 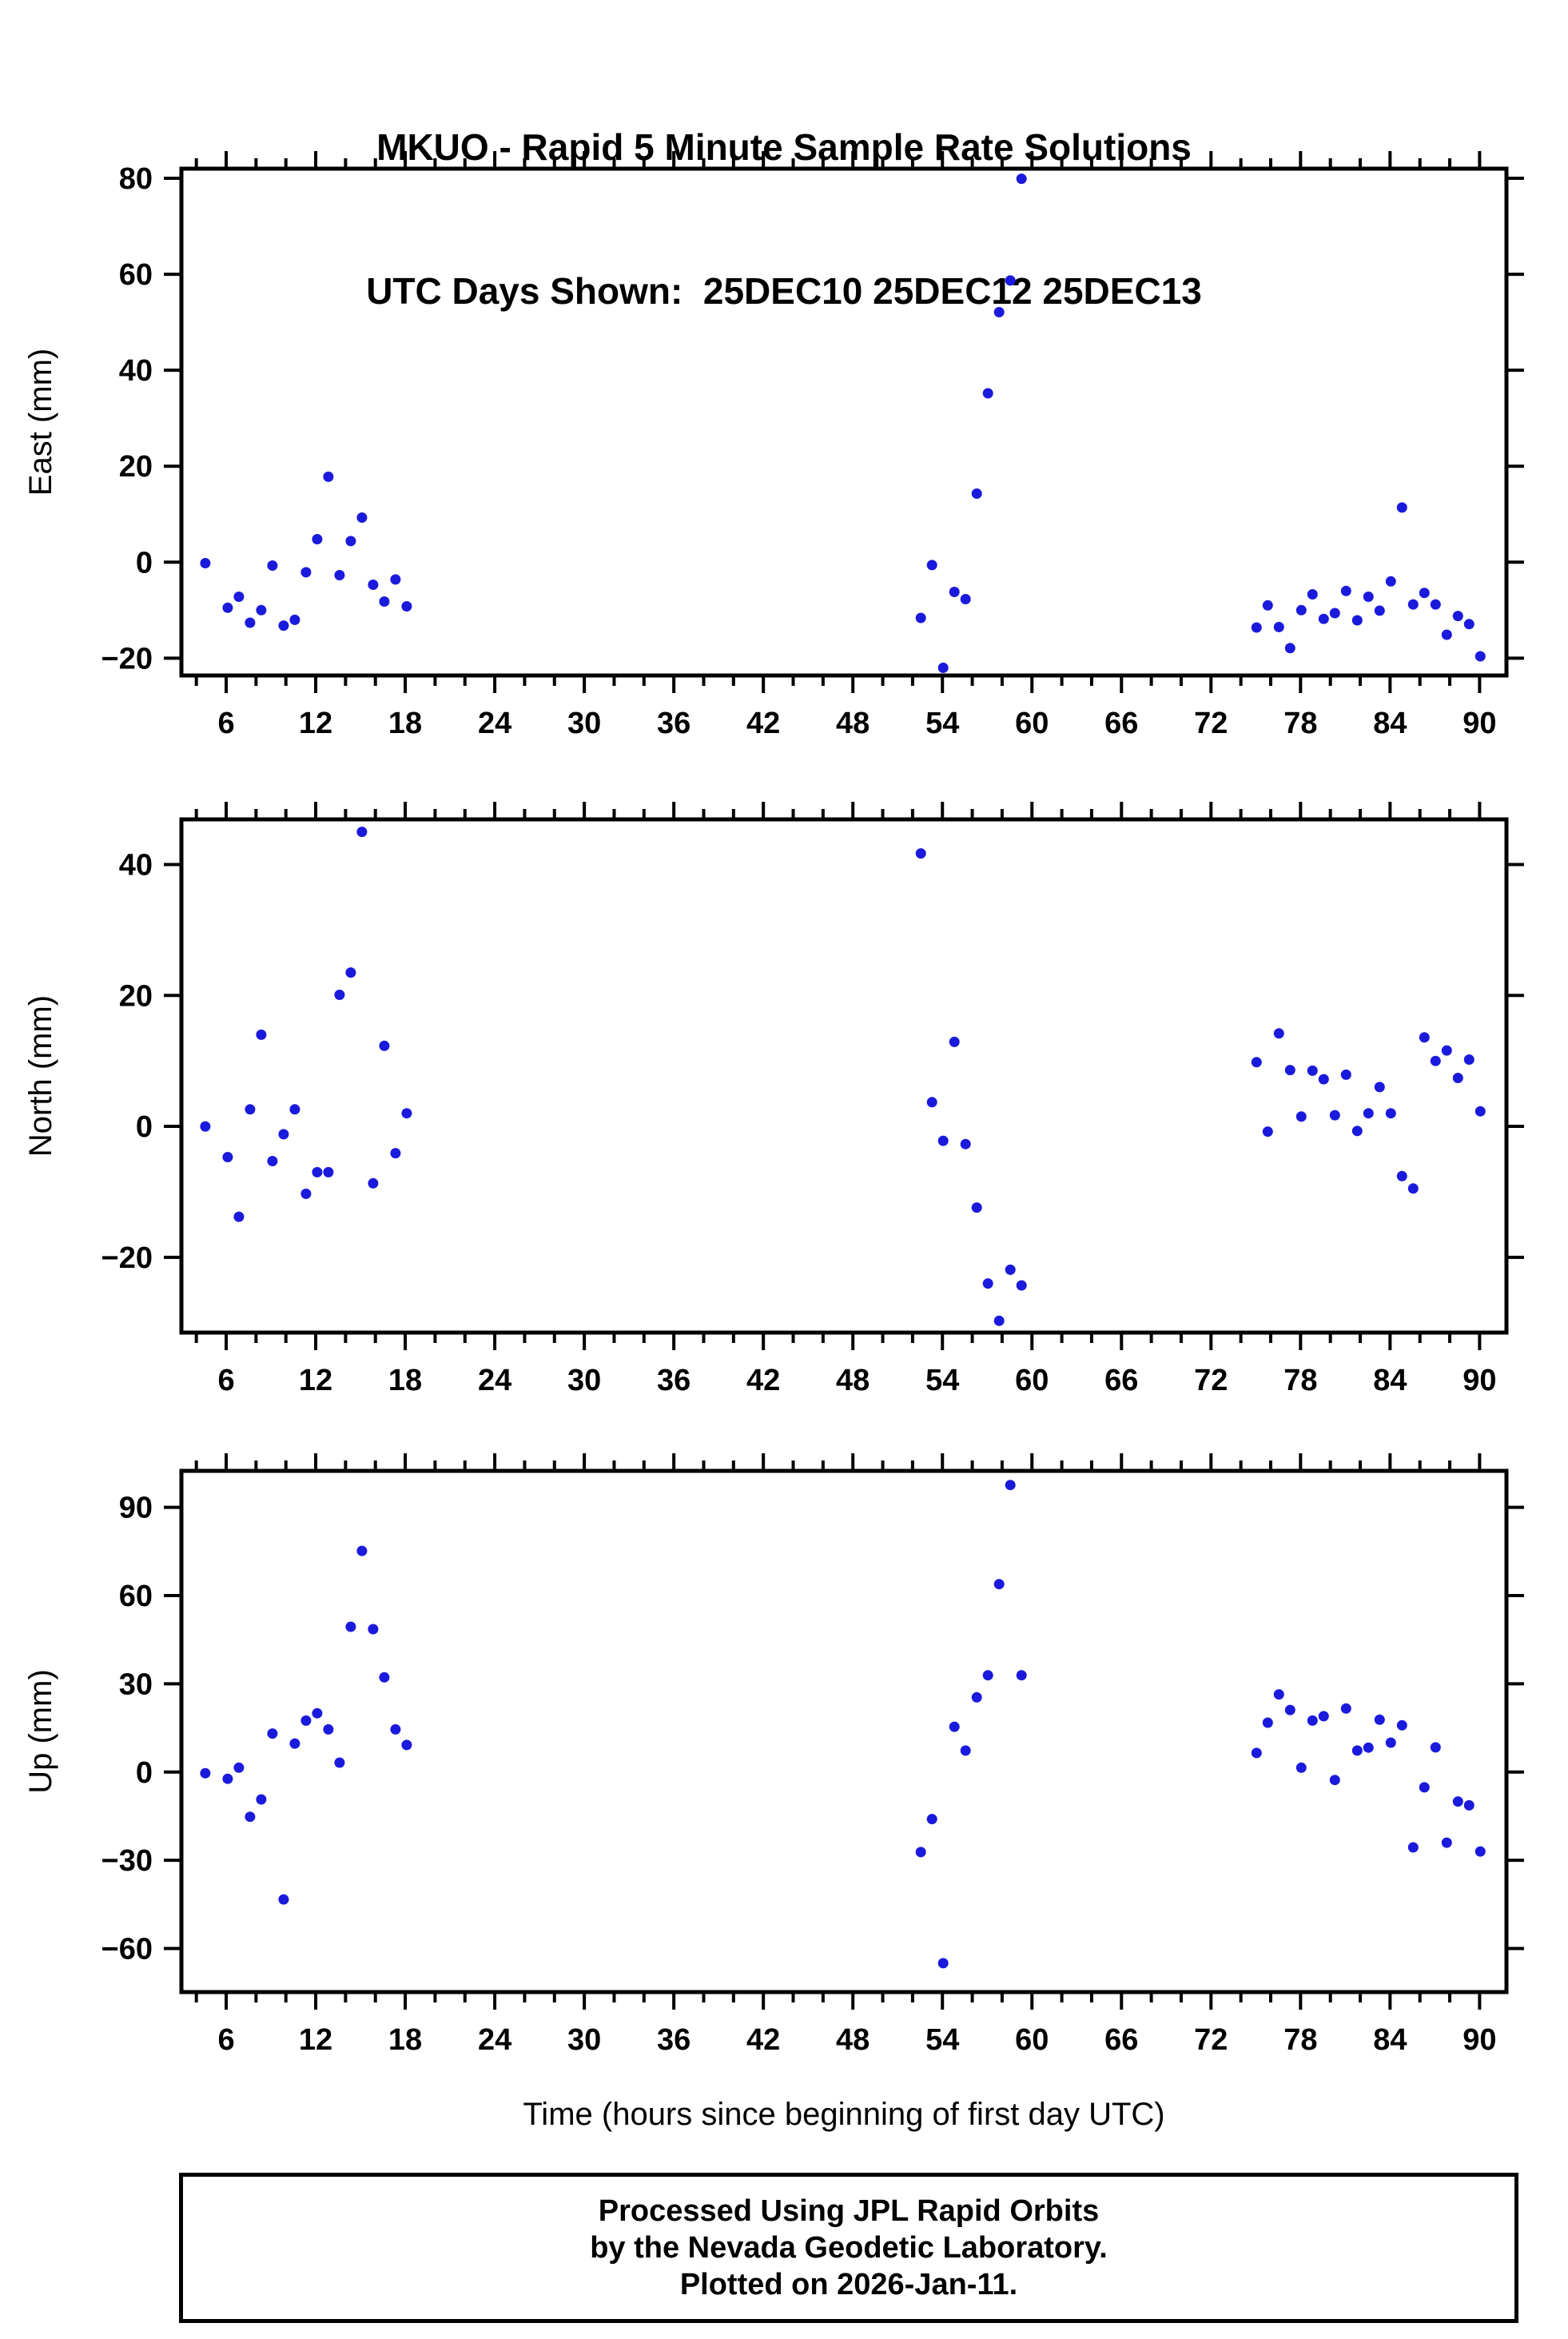 I want to click on x-tick-label: 42, so click(x=763, y=2040).